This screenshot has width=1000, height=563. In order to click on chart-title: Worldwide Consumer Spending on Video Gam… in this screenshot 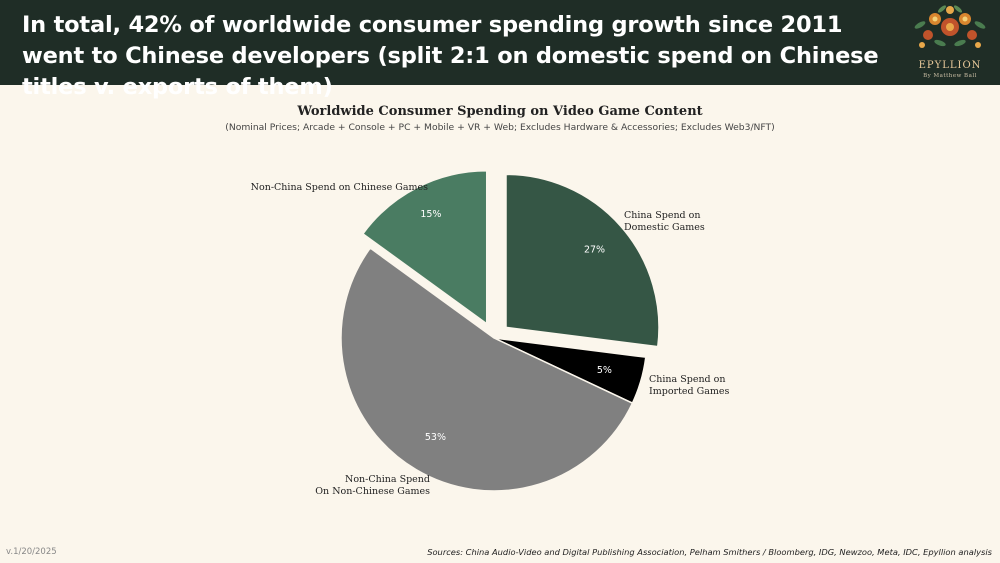, I will do `click(500, 111)`.